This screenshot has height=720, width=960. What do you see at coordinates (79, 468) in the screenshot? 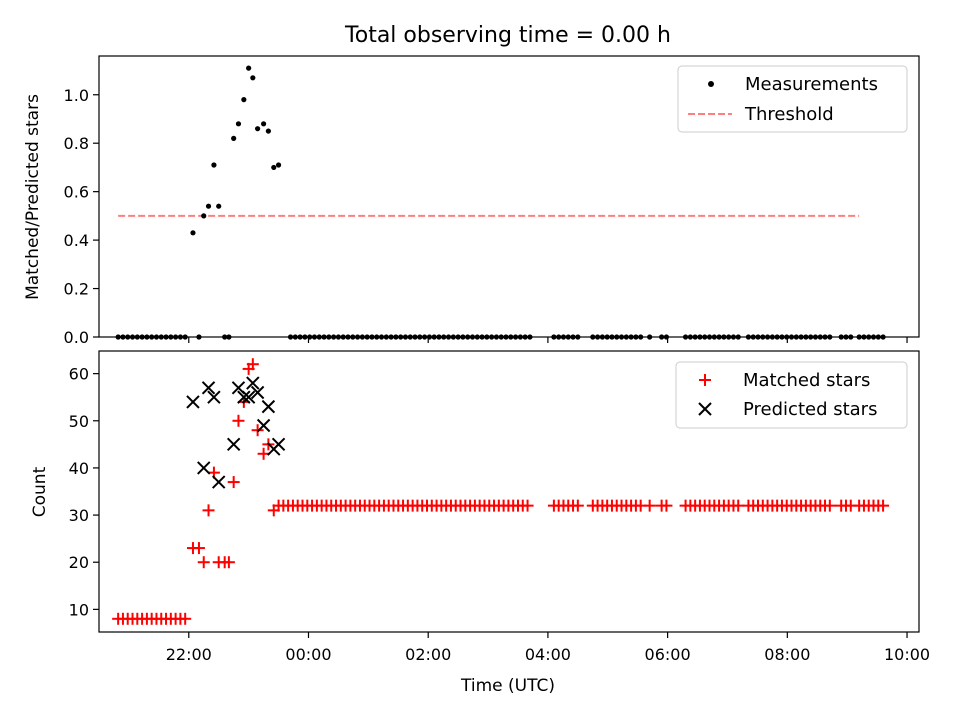
I see `bottom-y-tick-label: 40` at bounding box center [79, 468].